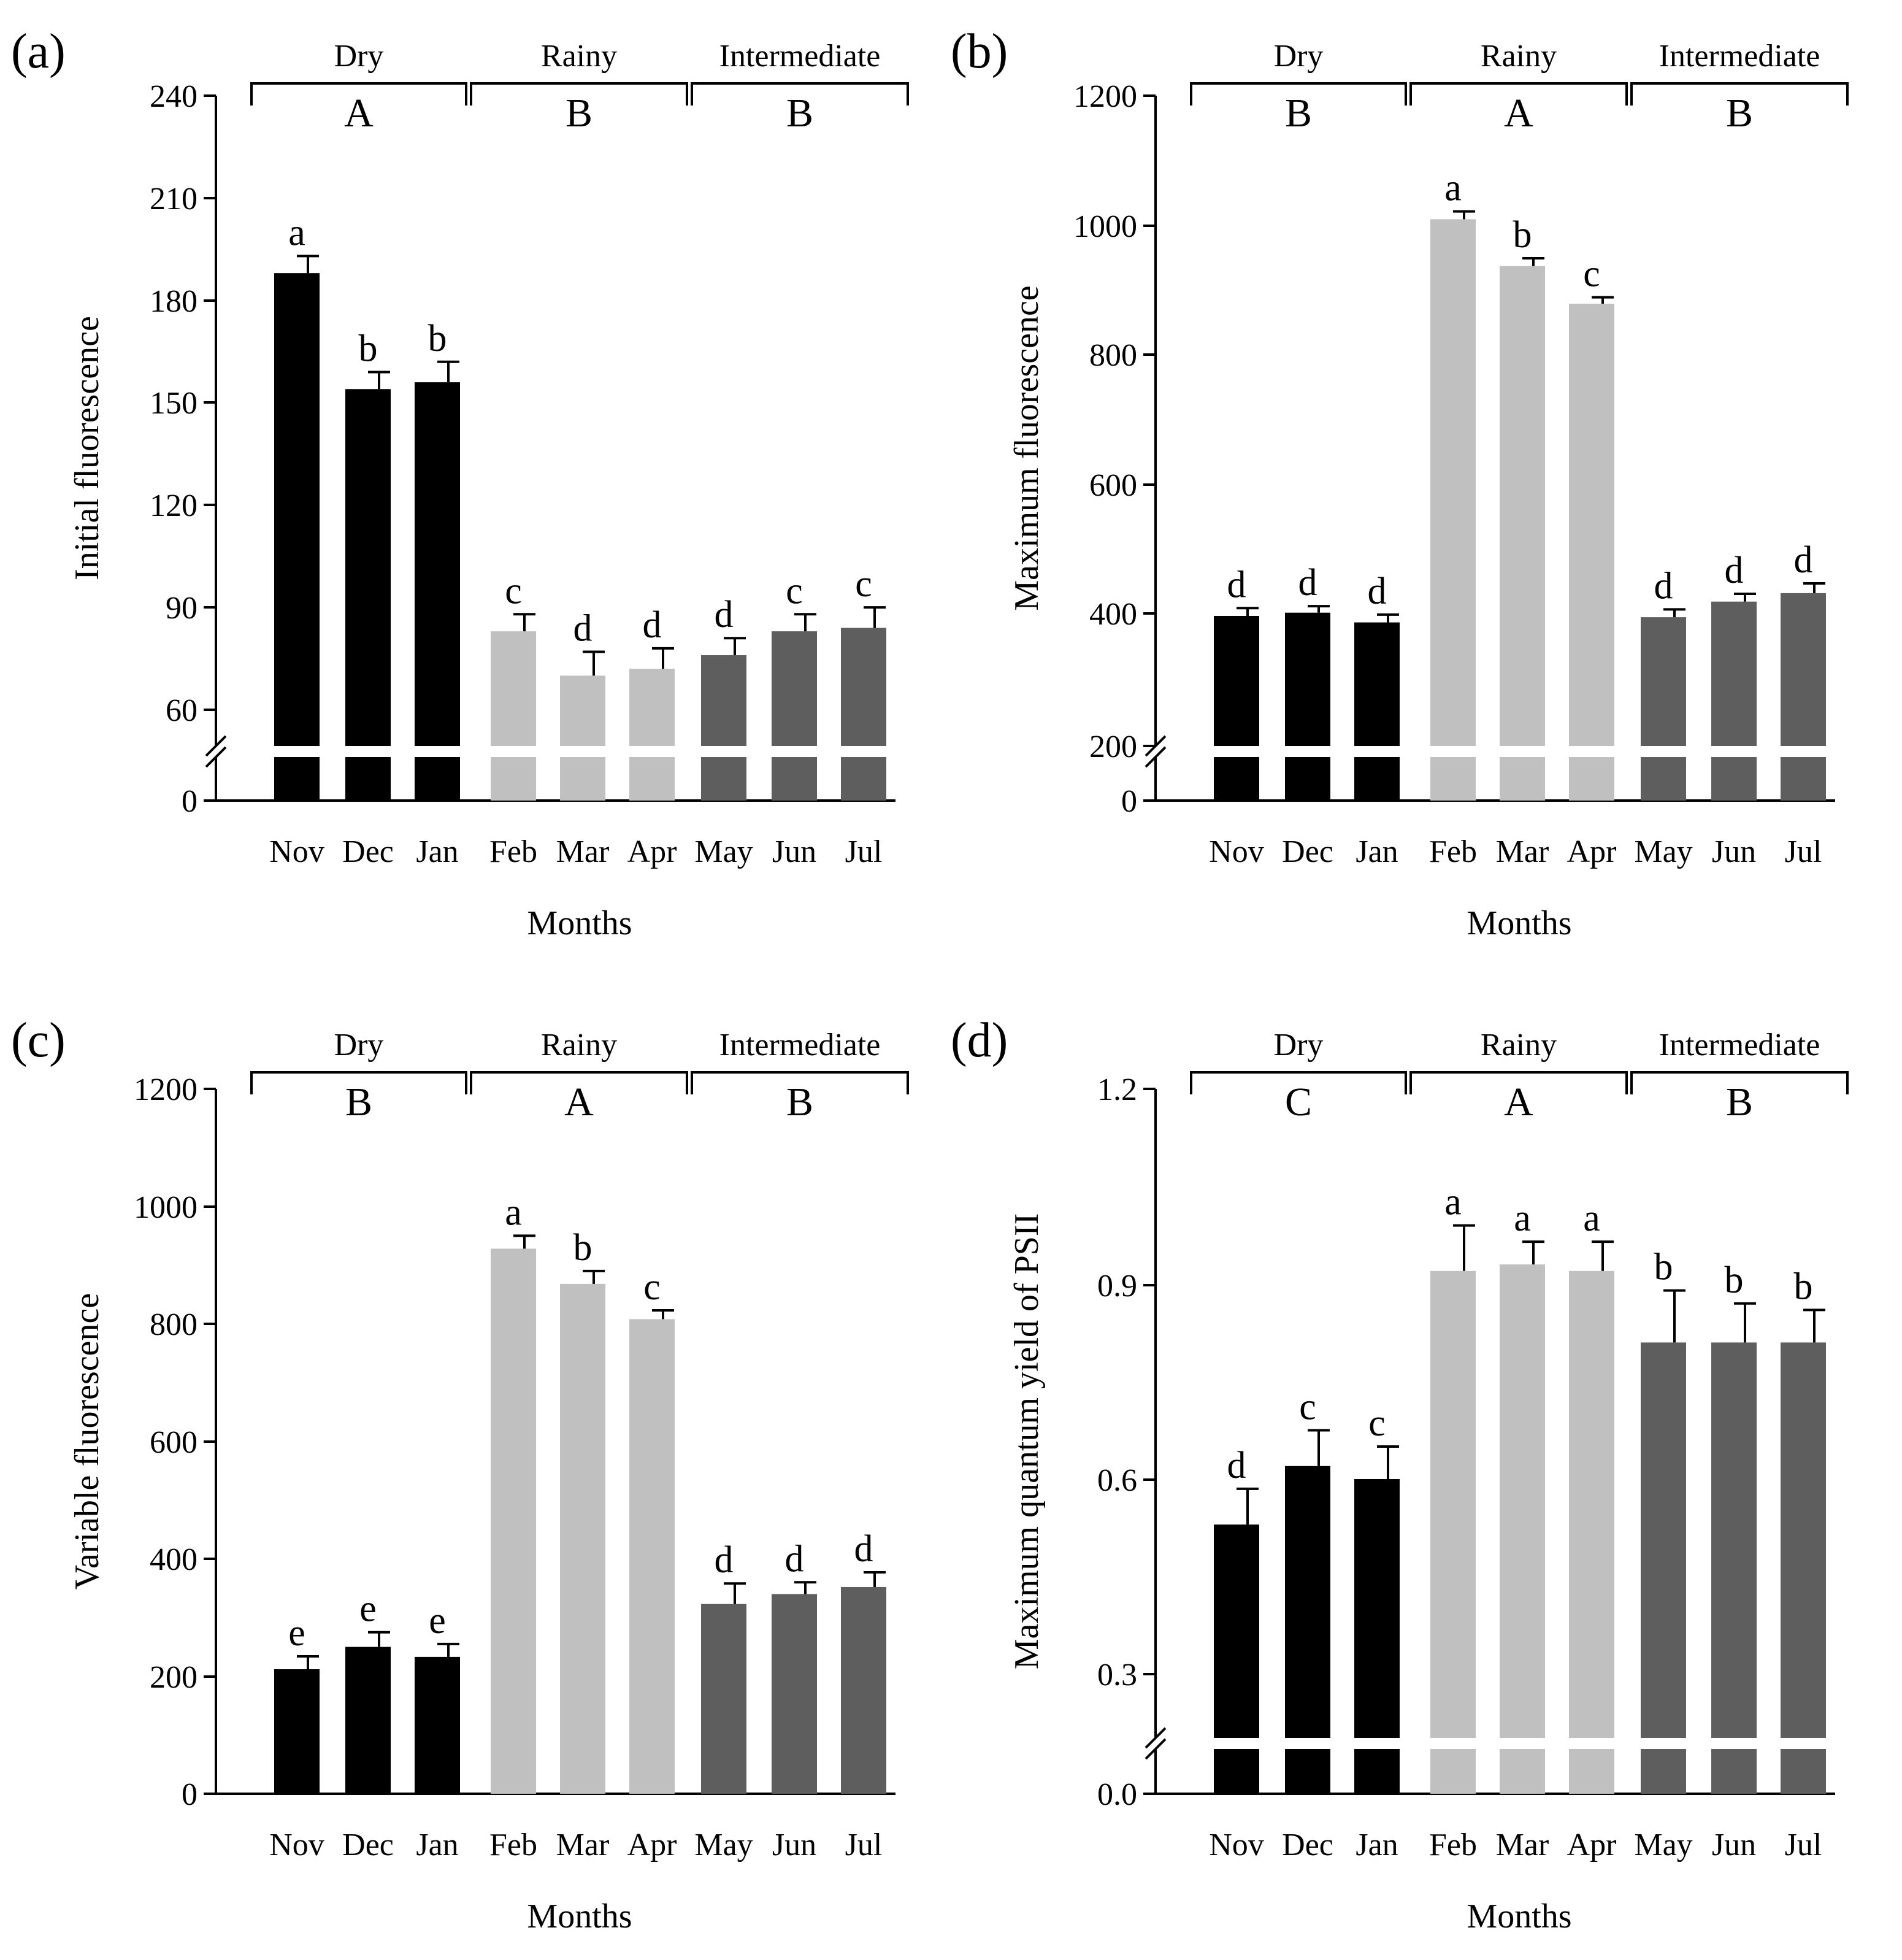  Describe the element at coordinates (579, 1102) in the screenshot. I see `season-significance-letter: A` at that location.